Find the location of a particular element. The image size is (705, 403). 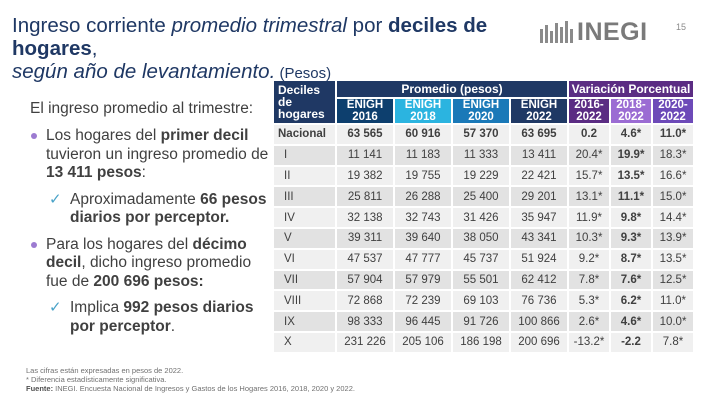

variation-cell: 15.7* is located at coordinates (589, 176).